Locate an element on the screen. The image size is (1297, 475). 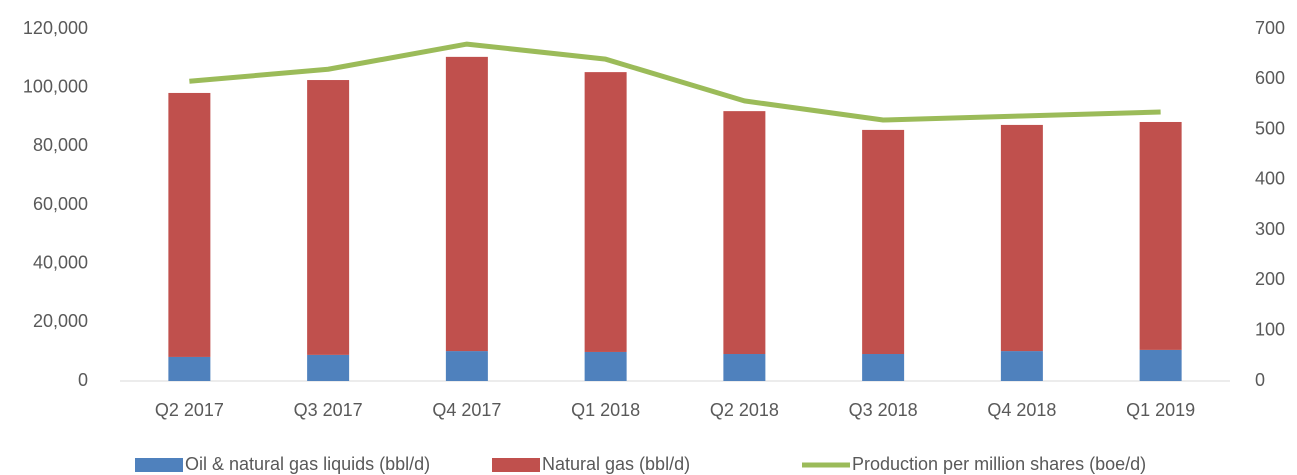
y-tick-label: 60,000 is located at coordinates (60, 204).